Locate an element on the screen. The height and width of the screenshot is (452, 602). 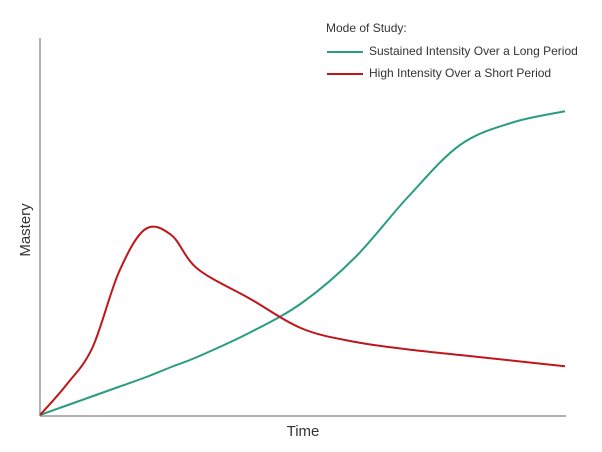
legend-label: Sustained Intensity Over a Long Period is located at coordinates (473, 51).